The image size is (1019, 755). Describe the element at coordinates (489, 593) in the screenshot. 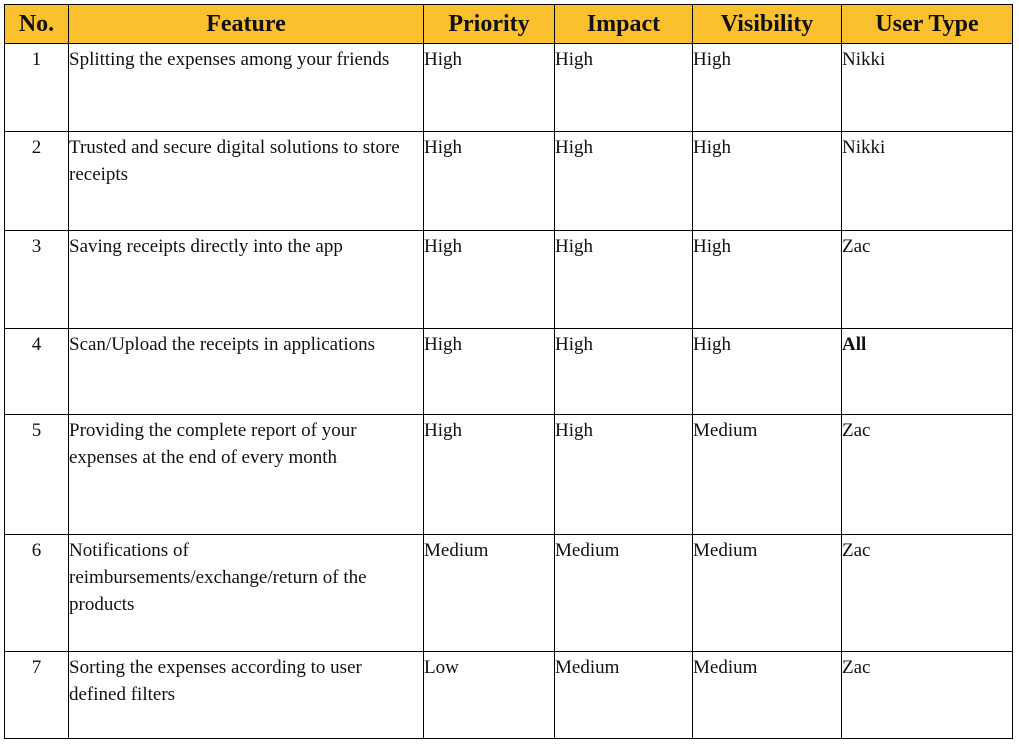

I see `priority-cell: Medium` at that location.